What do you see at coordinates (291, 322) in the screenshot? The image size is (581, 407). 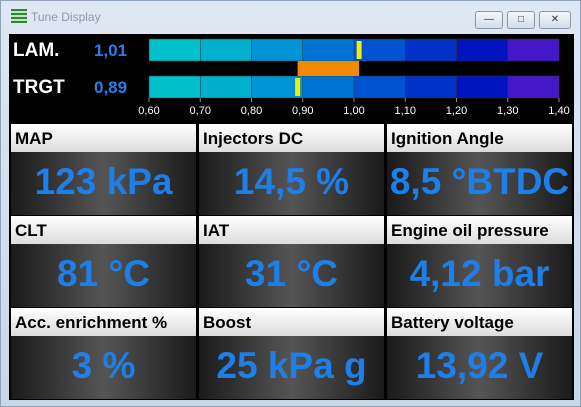 I see `gauge-label: Boost` at bounding box center [291, 322].